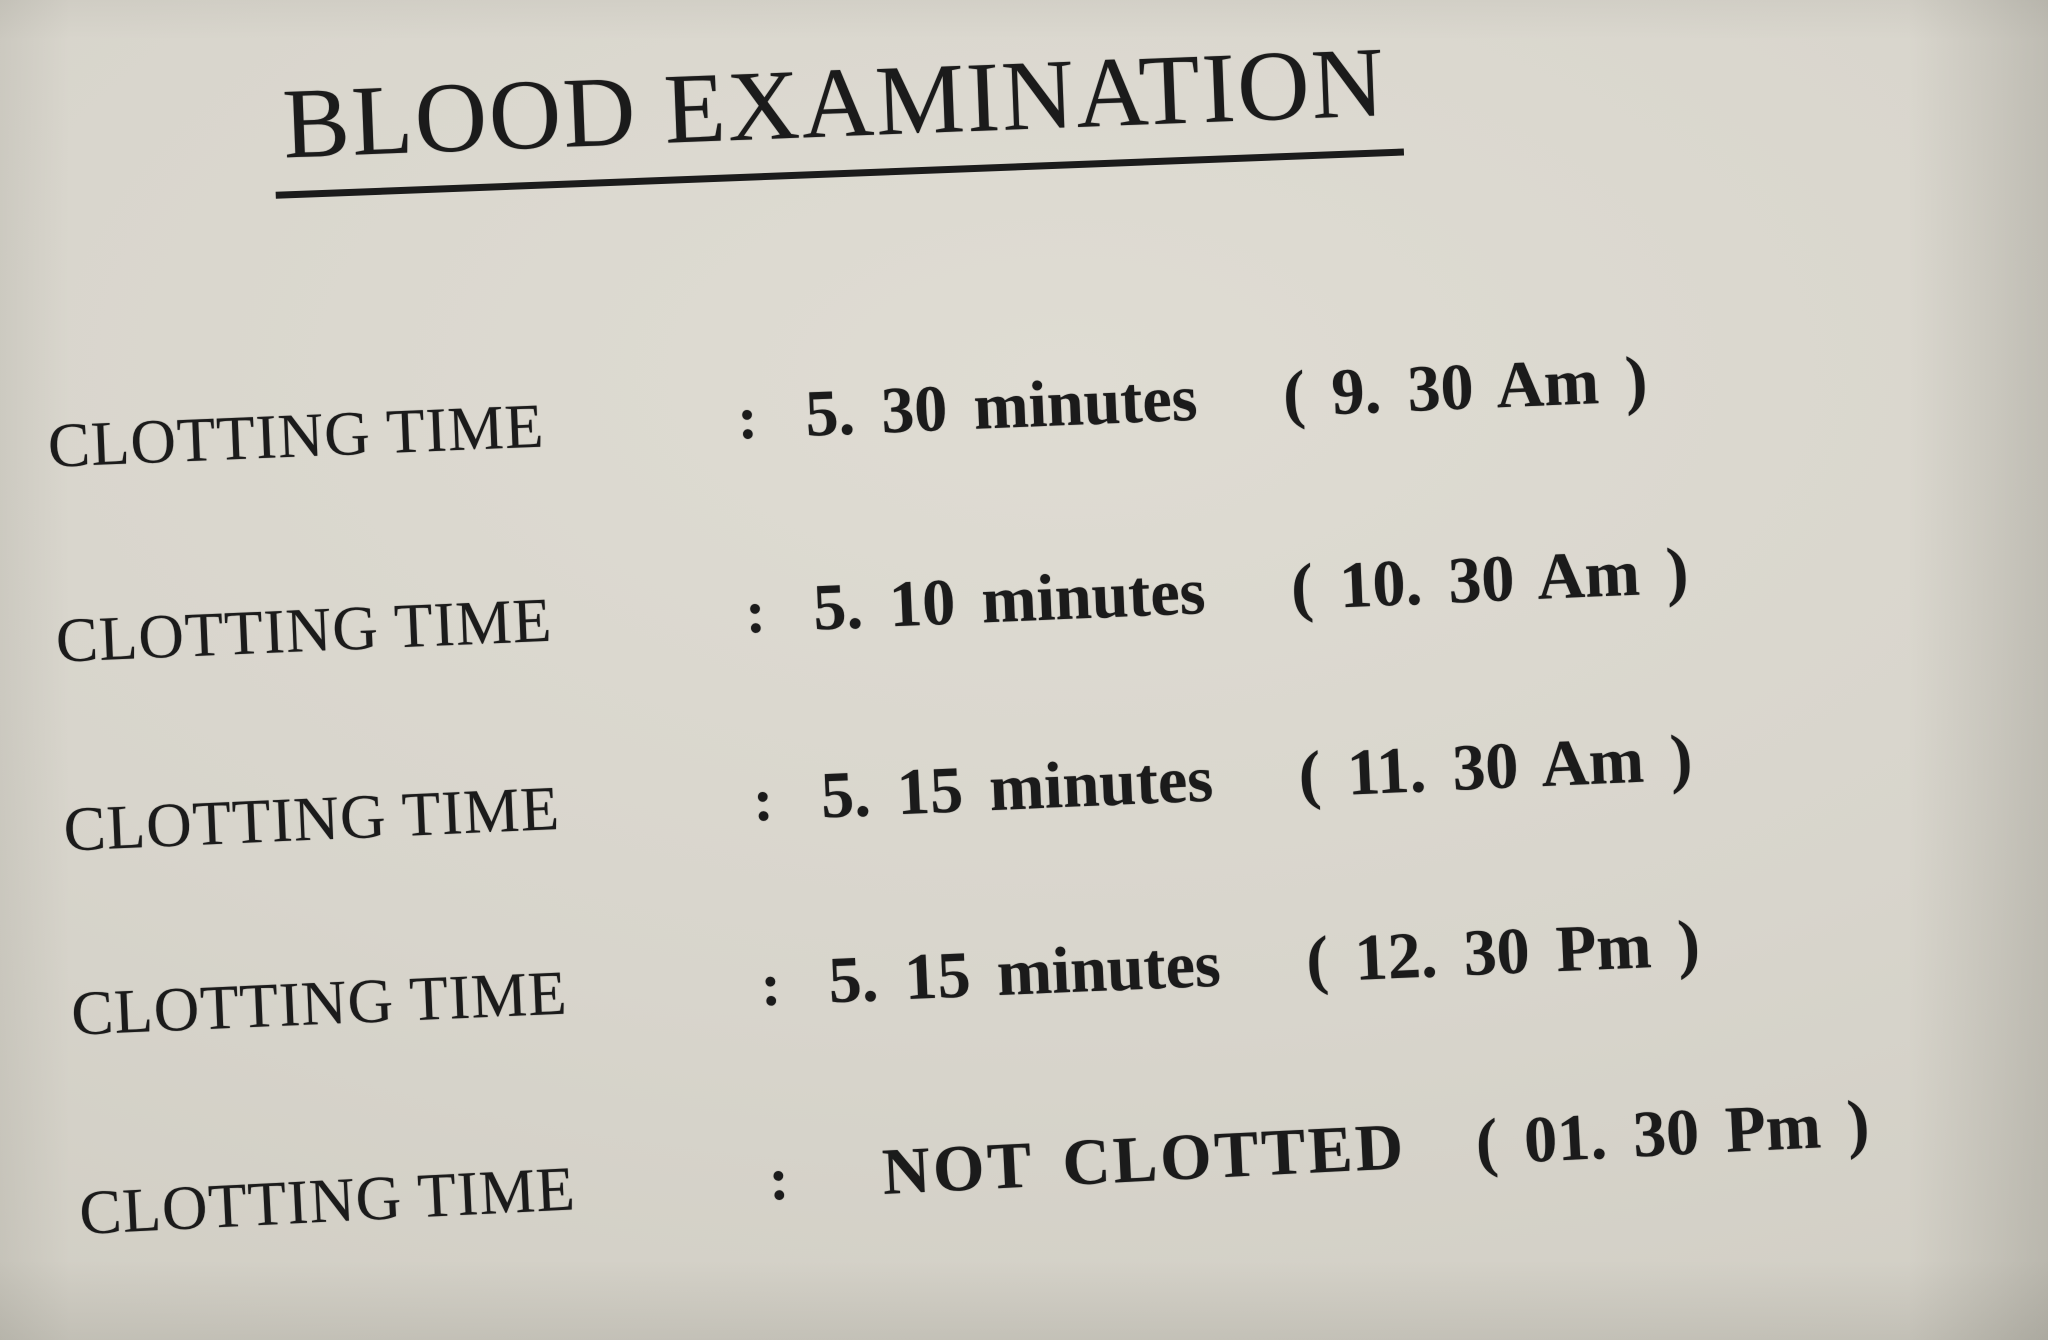 The width and height of the screenshot is (2048, 1340). Describe the element at coordinates (1144, 1159) in the screenshot. I see `row-value: NOT CLOTTED` at that location.